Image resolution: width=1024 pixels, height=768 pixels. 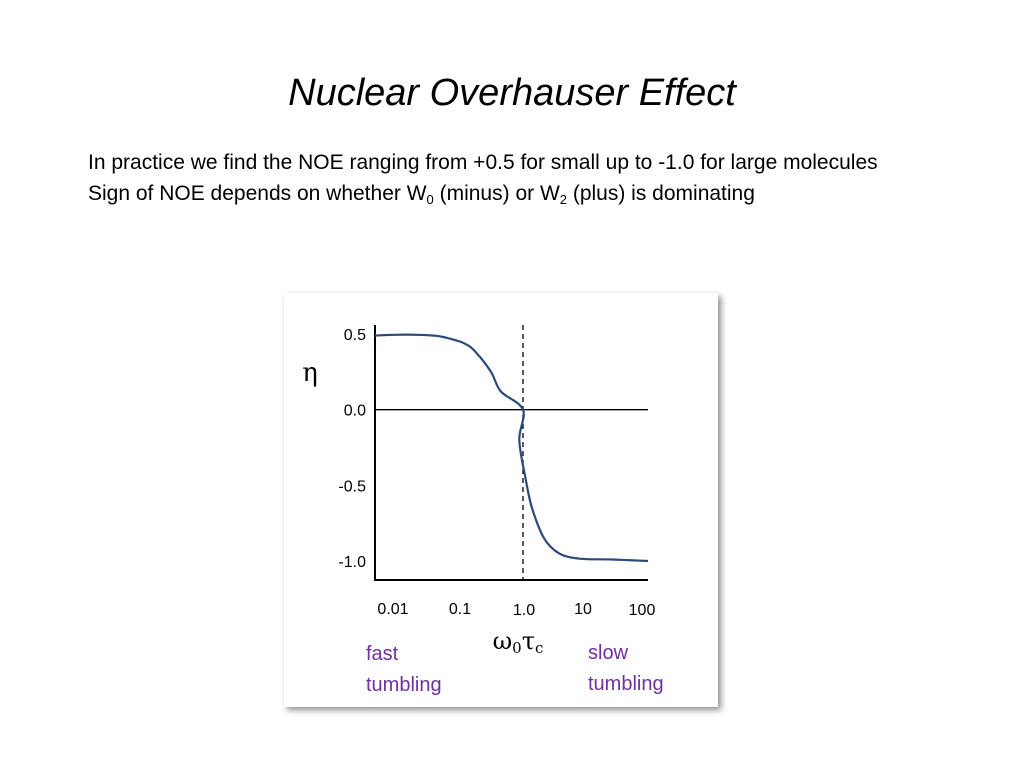 What do you see at coordinates (430, 199) in the screenshot?
I see `body-line-2-sub-0: 0` at bounding box center [430, 199].